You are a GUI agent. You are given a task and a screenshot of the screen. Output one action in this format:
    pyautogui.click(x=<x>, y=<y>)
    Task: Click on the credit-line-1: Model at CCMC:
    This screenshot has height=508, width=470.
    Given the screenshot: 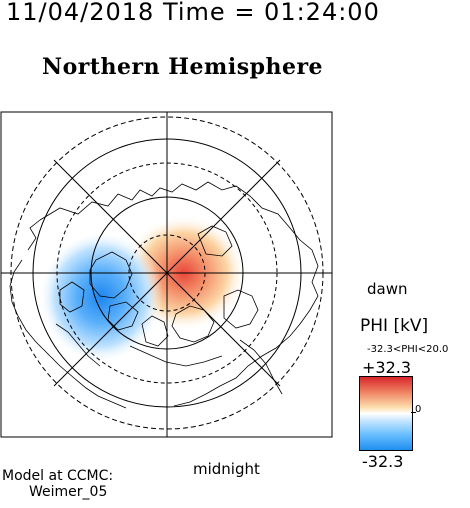 What is the action you would take?
    pyautogui.click(x=58, y=476)
    